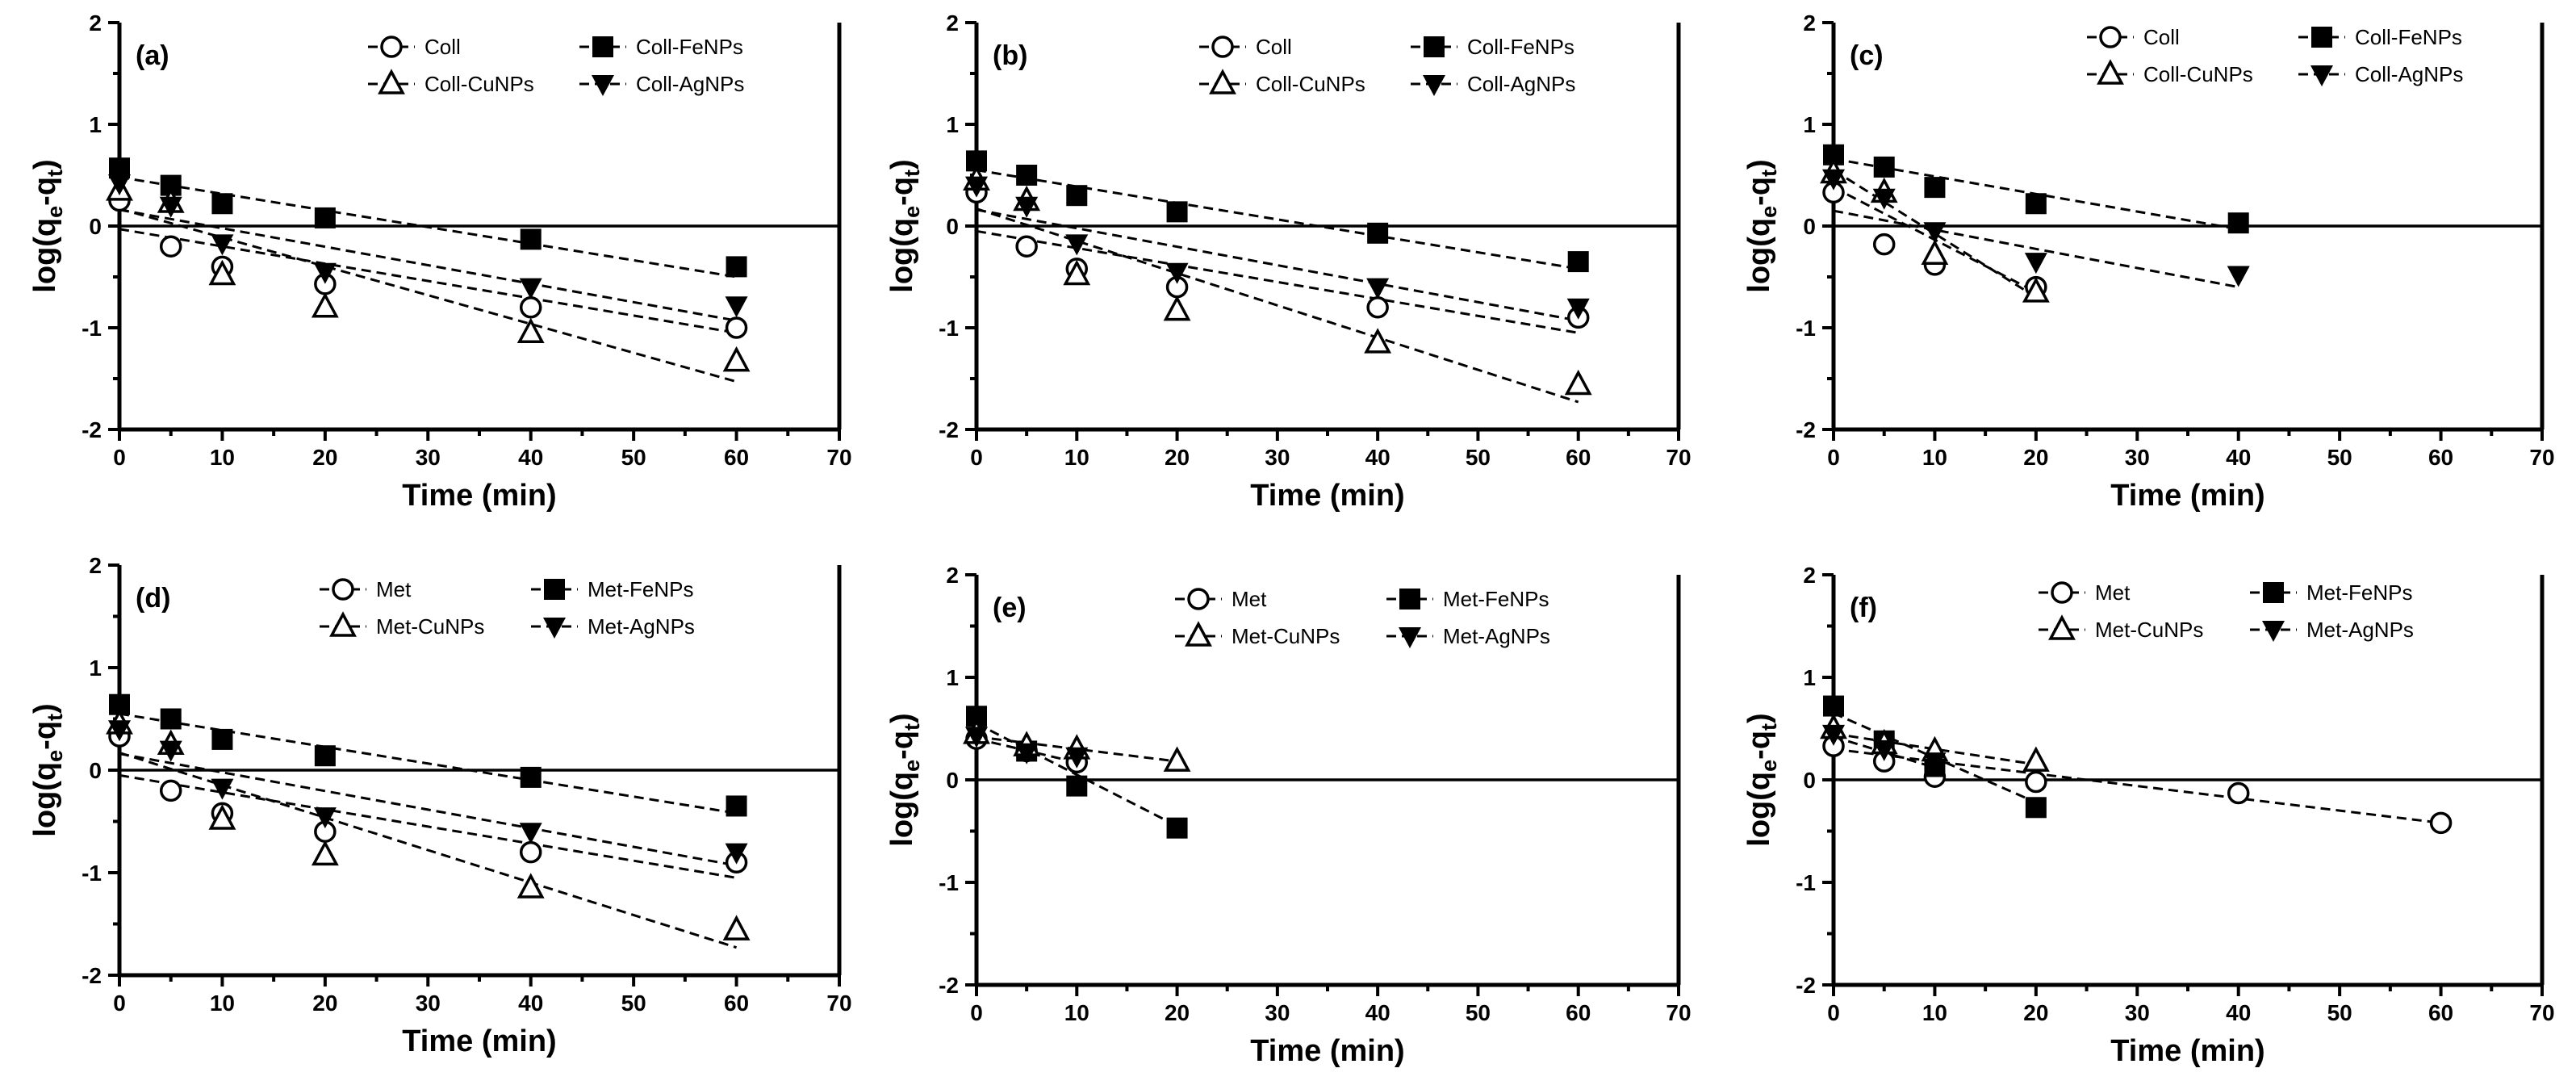 The width and height of the screenshot is (2576, 1085). What do you see at coordinates (1362, 617) in the screenshot?
I see `legend: Met Met-FeNPs Met-CuNPs Met-AgNPs` at bounding box center [1362, 617].